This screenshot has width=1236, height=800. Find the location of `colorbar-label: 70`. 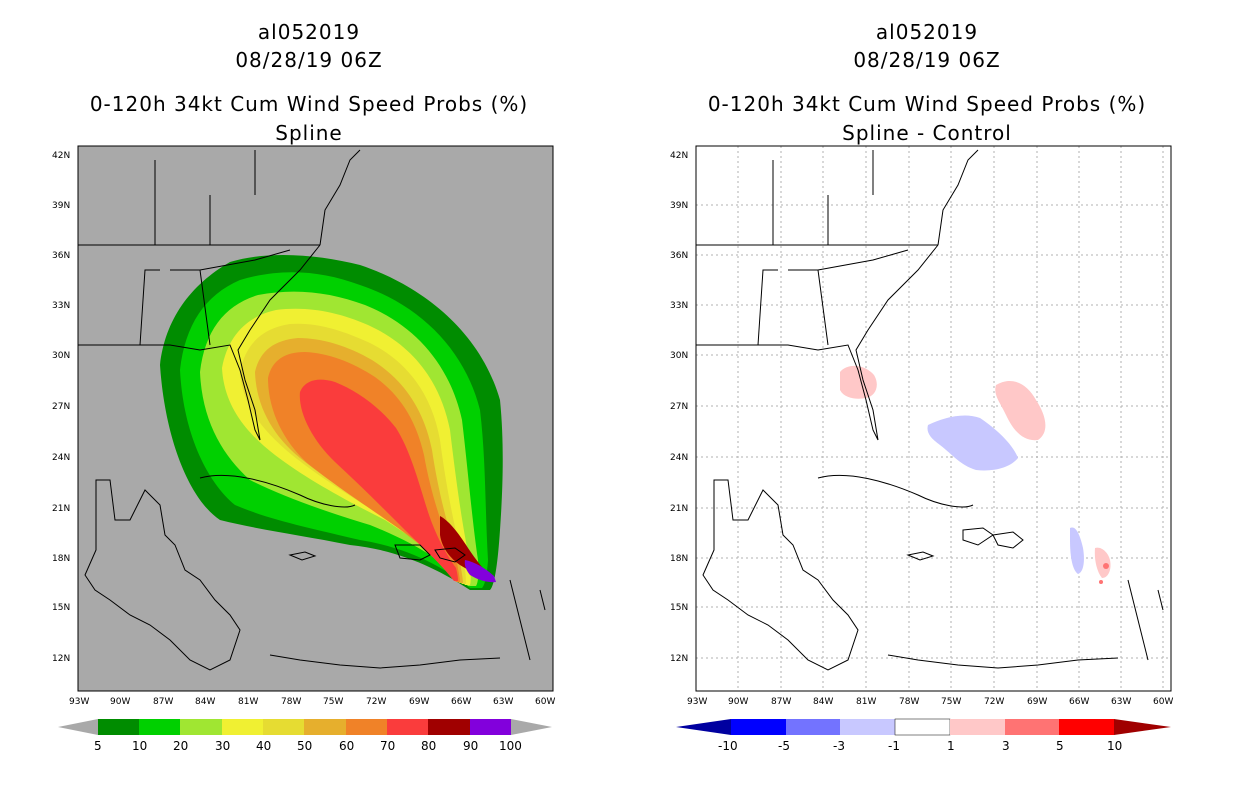

colorbar-label: 70 is located at coordinates (387, 746).